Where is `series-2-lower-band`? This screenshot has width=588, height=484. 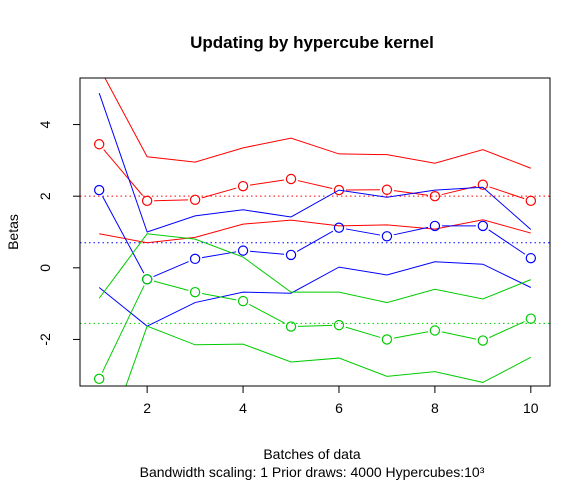 series-2-lower-band is located at coordinates (315, 294).